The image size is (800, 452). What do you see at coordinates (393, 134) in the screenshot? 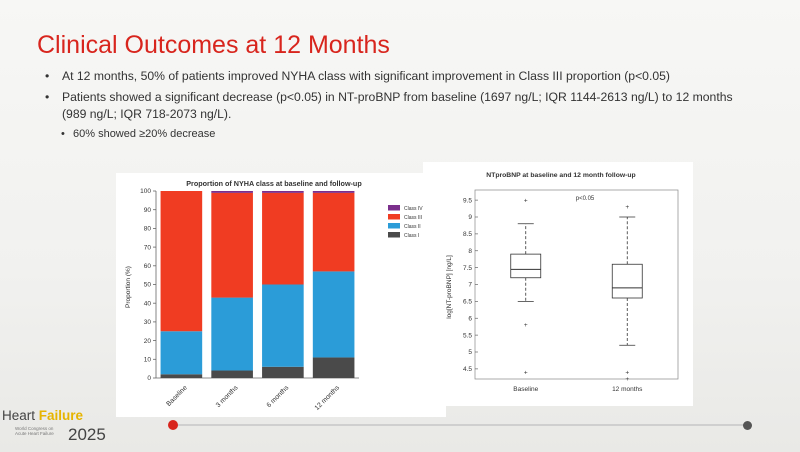
I see `sub-bullet-decrease: 60% showed ≥20% decrease` at bounding box center [393, 134].